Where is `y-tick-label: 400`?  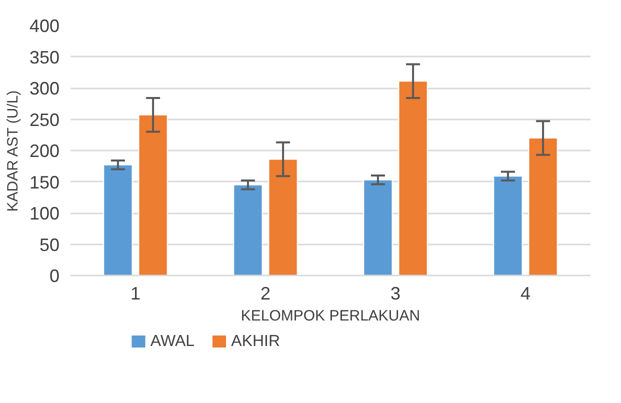 y-tick-label: 400 is located at coordinates (44, 26).